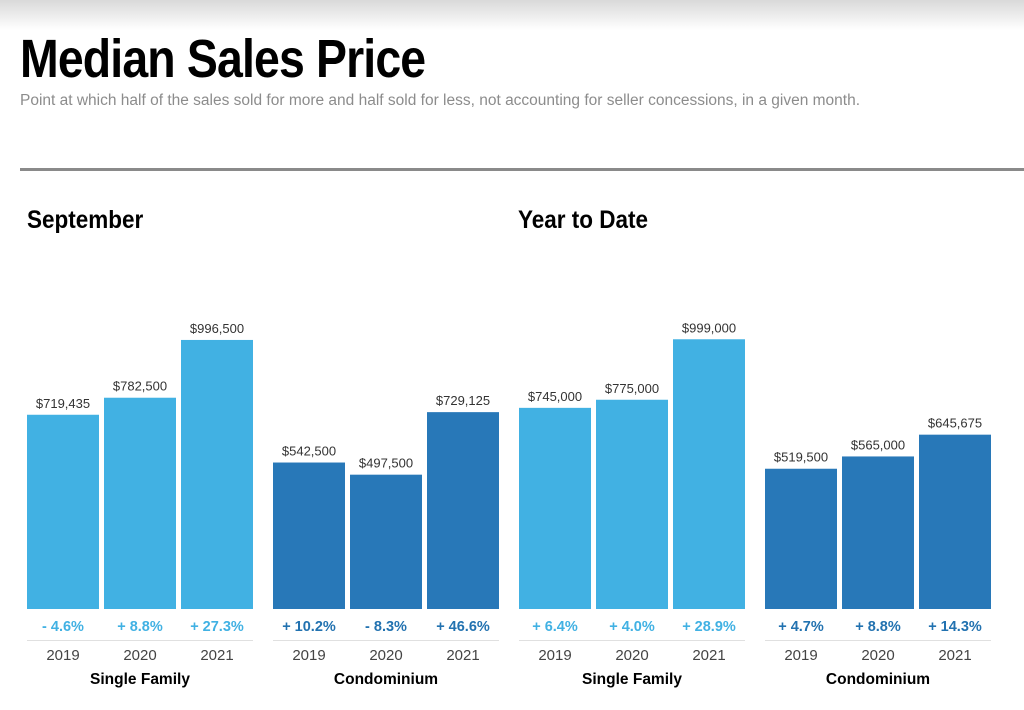  Describe the element at coordinates (801, 627) in the screenshot. I see `change-label-condominium-2019: + 4.7%` at that location.